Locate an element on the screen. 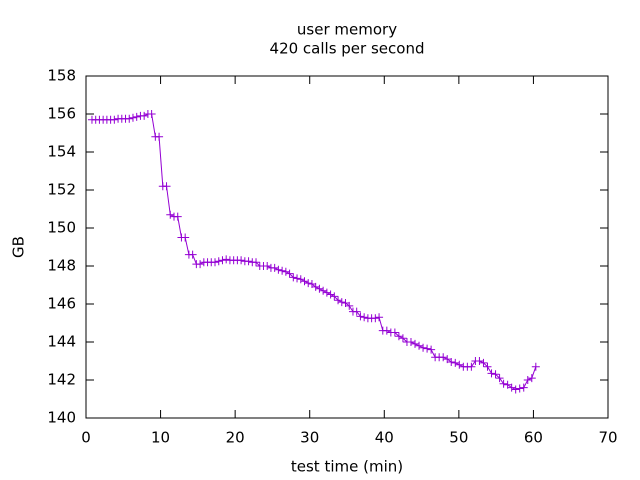  y-tick-label: 140 is located at coordinates (61, 418).